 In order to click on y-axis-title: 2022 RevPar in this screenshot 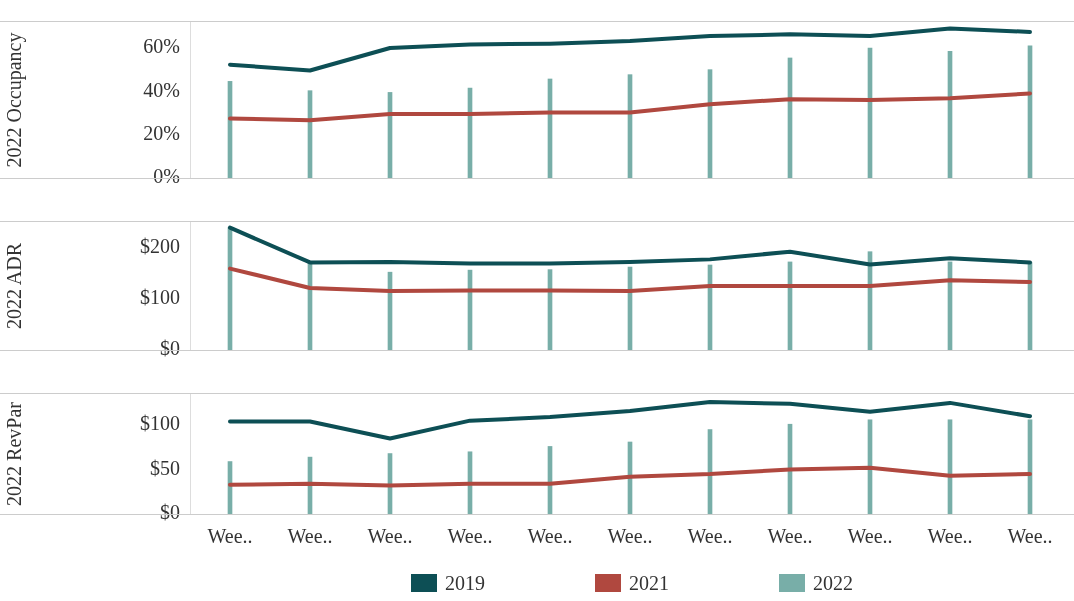, I will do `click(14, 453)`.